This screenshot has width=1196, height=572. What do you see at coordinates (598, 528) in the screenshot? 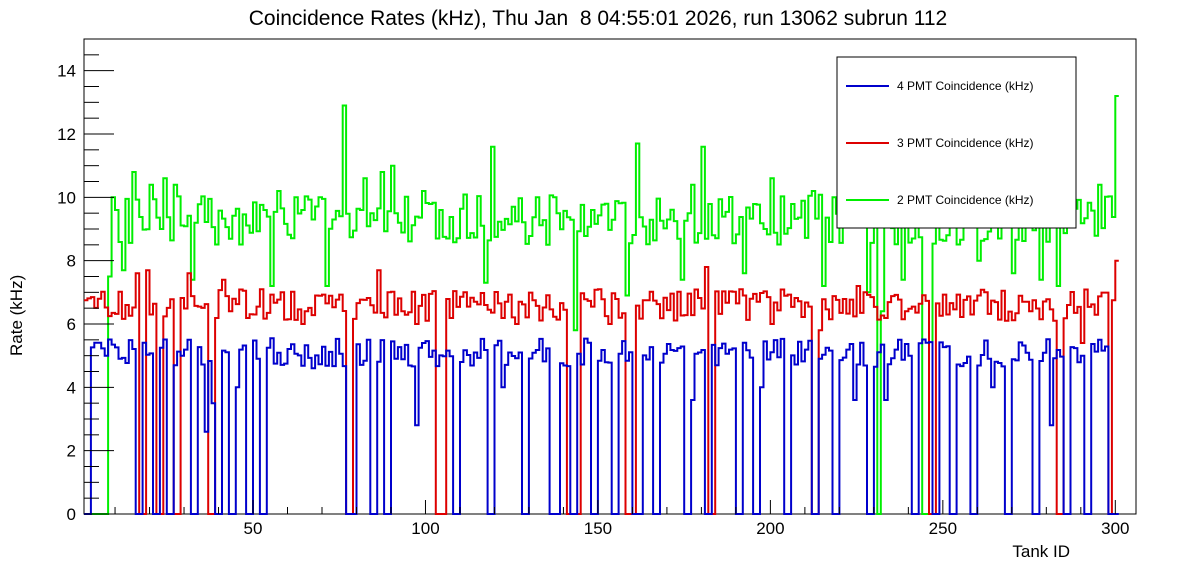
I see `x-tick-label: 150` at bounding box center [598, 528].